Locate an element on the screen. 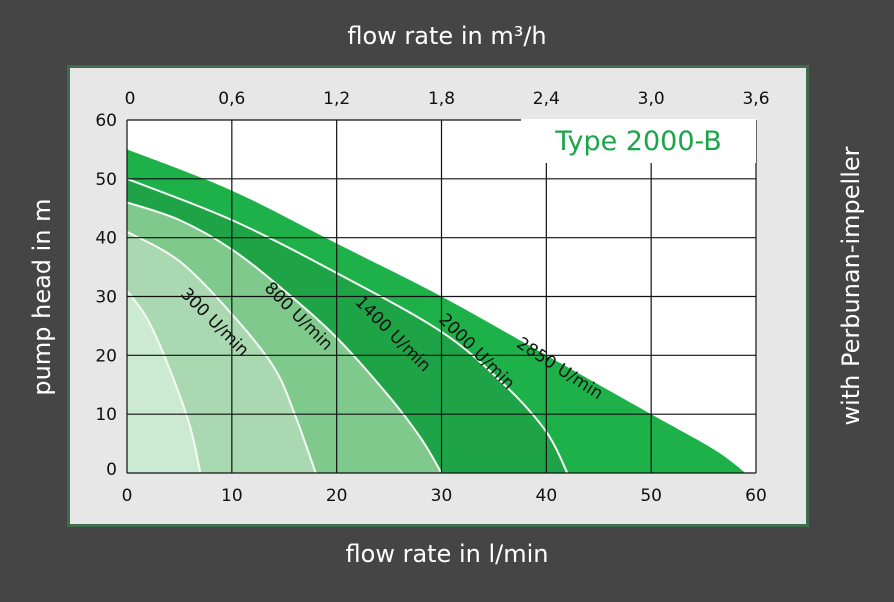  x-tick-label-4: 40 is located at coordinates (547, 496).